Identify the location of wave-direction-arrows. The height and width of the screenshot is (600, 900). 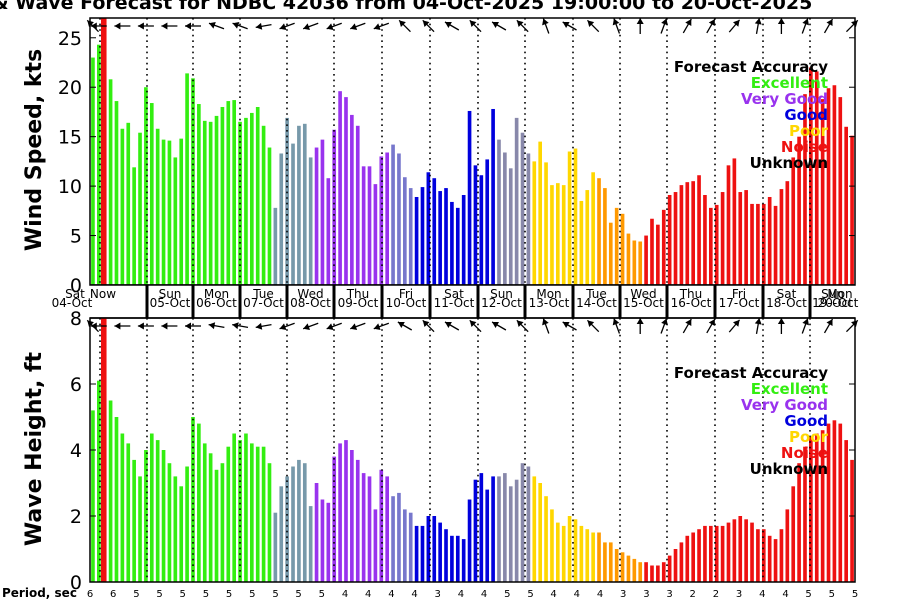
(472, 326).